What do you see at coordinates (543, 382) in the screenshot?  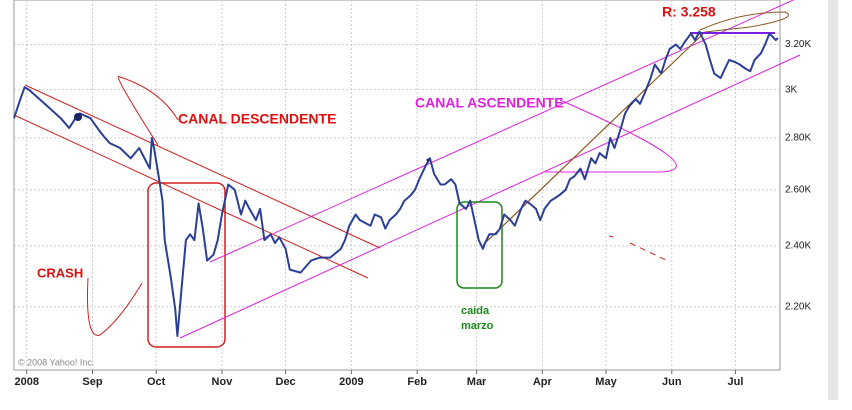 I see `x-tick-label: Apr` at bounding box center [543, 382].